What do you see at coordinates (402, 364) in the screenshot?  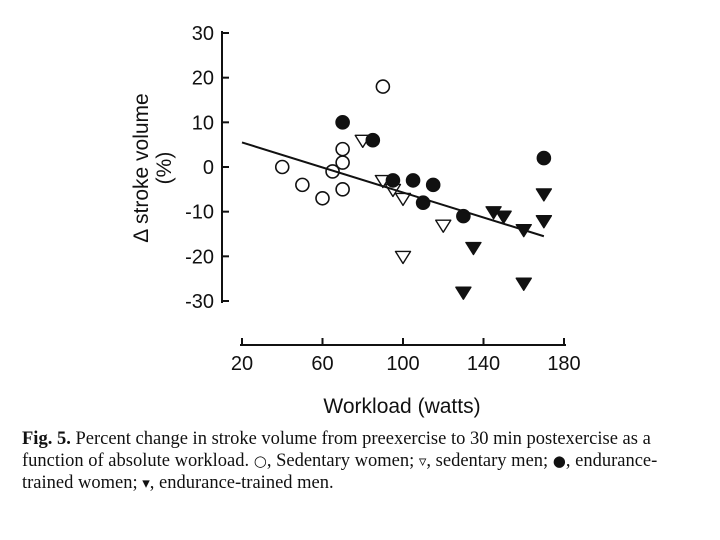 I see `x-tick-label: 100` at bounding box center [402, 364].